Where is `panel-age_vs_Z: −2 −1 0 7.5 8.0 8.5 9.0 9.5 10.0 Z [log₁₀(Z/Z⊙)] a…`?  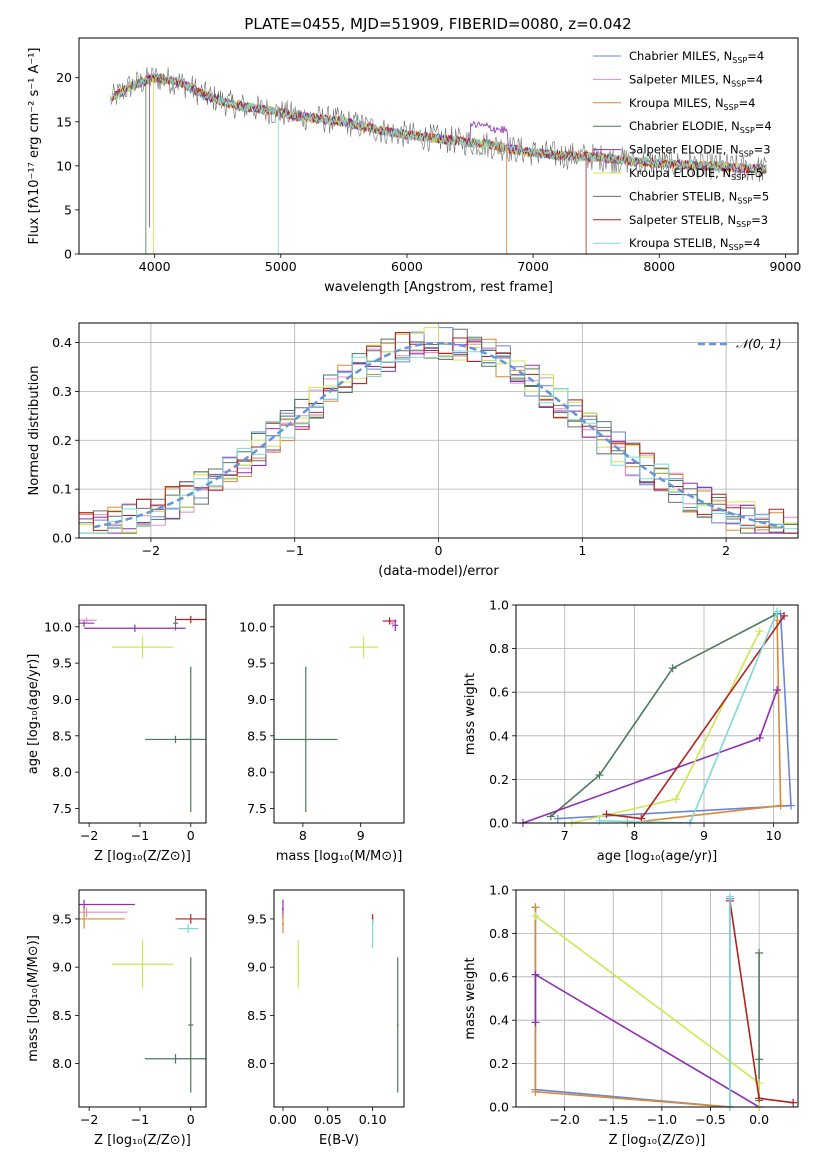 panel-age_vs_Z: −2 −1 0 7.5 8.0 8.5 9.0 9.5 10.0 Z [log₁₀(Z/Z⊙)] a… is located at coordinates (116, 734).